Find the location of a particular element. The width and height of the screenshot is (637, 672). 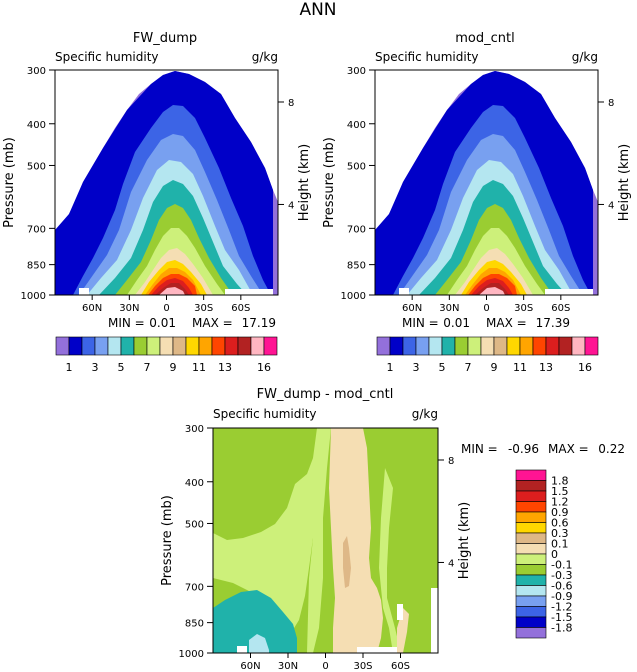

colorbar-label: -0.6 is located at coordinates (561, 586).